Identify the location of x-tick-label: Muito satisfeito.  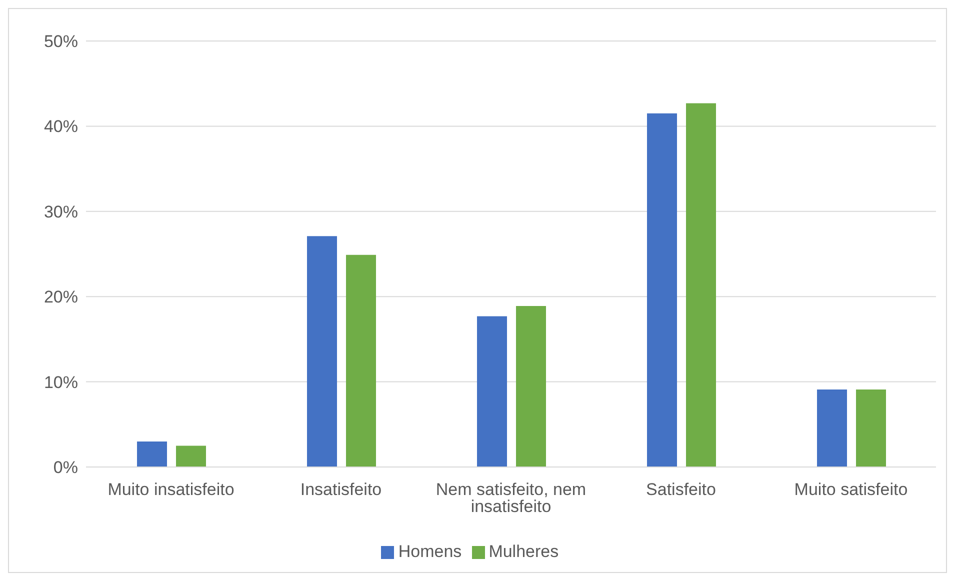
(851, 490).